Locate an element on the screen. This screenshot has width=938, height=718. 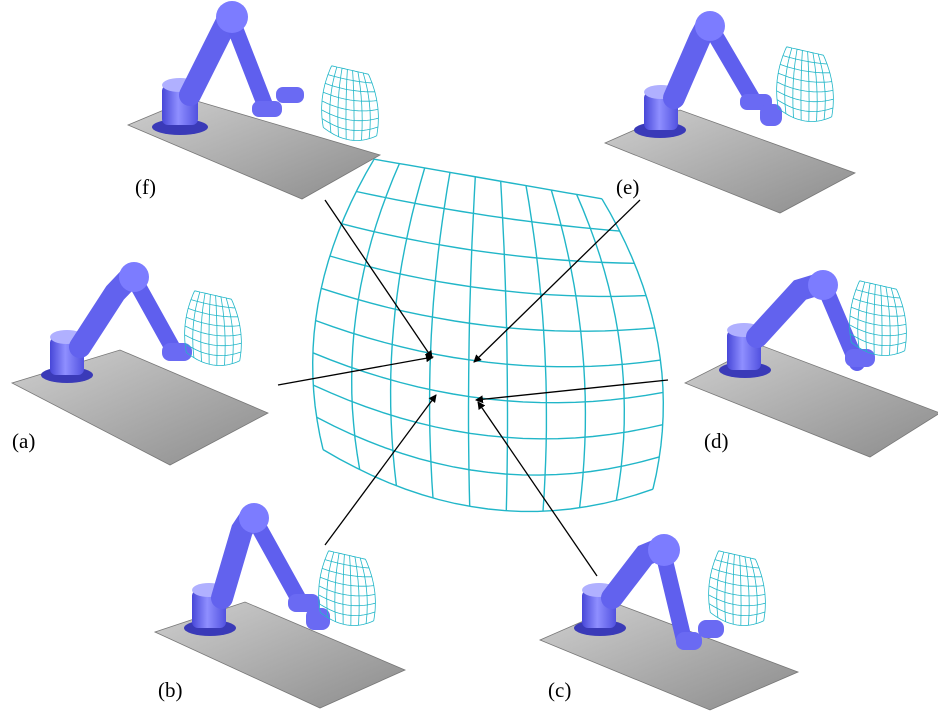
robot-panel-d is located at coordinates (811, 364).